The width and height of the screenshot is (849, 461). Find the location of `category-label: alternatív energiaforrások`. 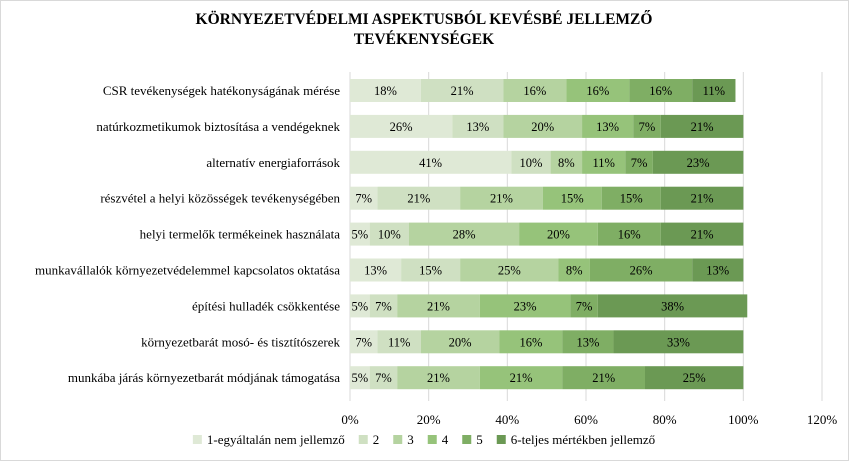

category-label: alternatív energiaforrások is located at coordinates (273, 162).